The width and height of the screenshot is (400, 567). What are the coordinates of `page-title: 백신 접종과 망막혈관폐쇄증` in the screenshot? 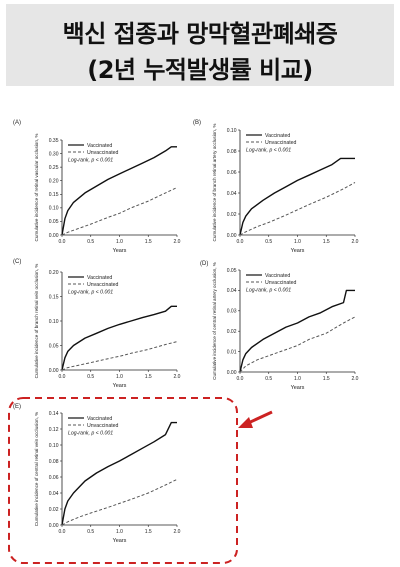 It's located at (200, 34).